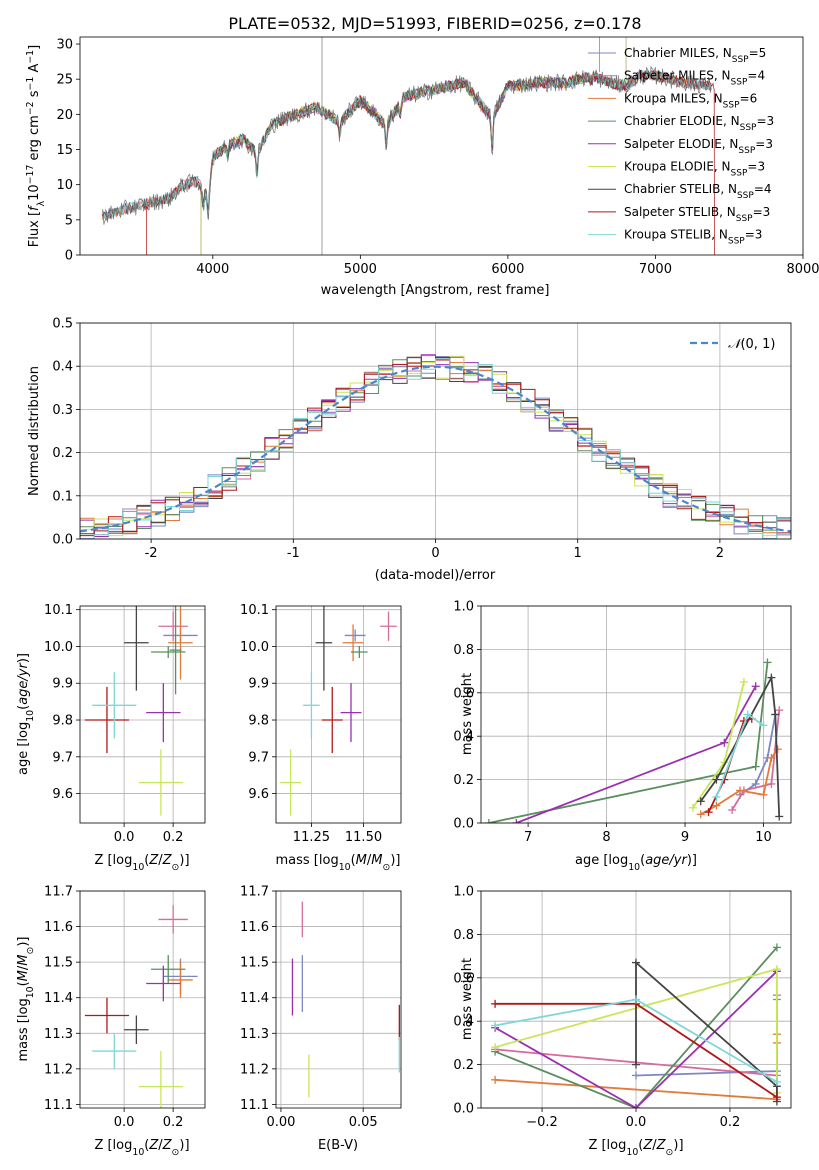  Describe the element at coordinates (58, 892) in the screenshot. I see `y-tick-label: 11.7` at that location.